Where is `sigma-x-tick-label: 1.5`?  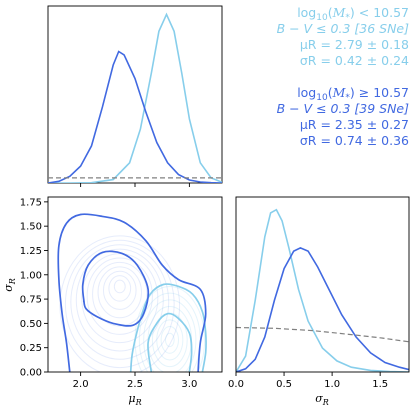
sigma-x-tick-label: 1.5 is located at coordinates (380, 384).